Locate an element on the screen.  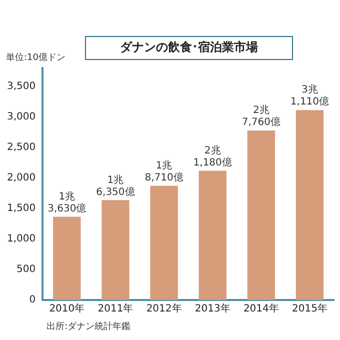
annotation: 2兆 1,180億 is located at coordinates (212, 156).